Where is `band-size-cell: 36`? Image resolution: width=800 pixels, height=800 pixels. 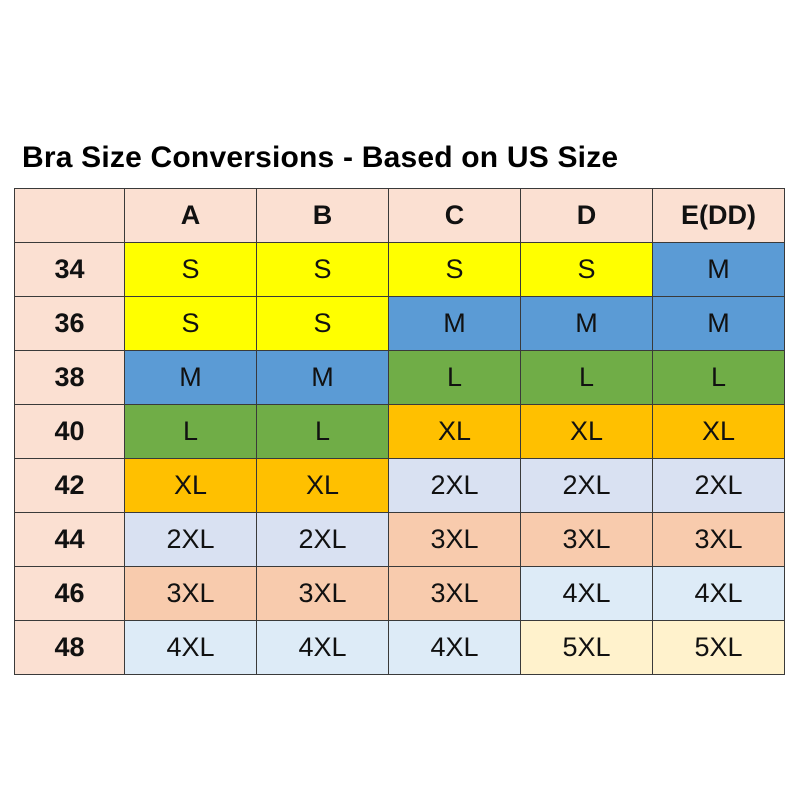 band-size-cell: 36 is located at coordinates (69, 323).